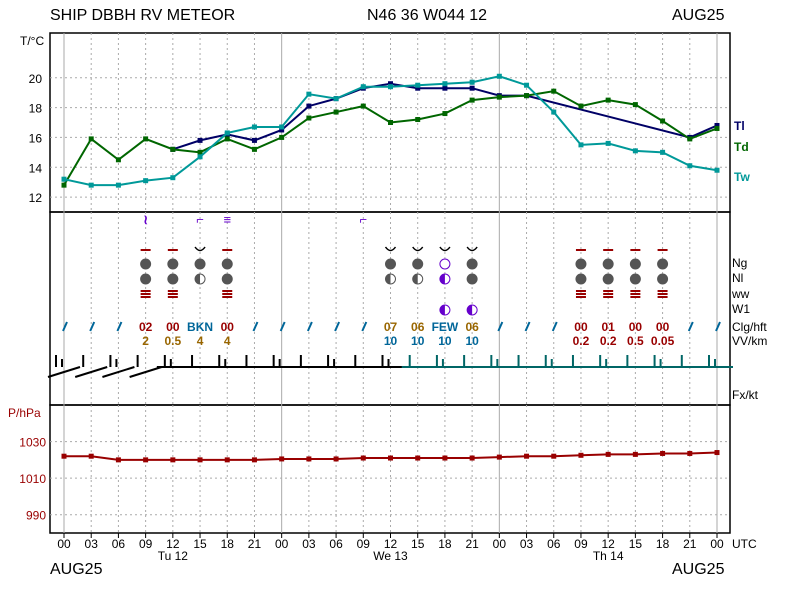 This screenshot has height=600, width=800. Describe the element at coordinates (64, 544) in the screenshot. I see `x-tick-label: 00` at that location.